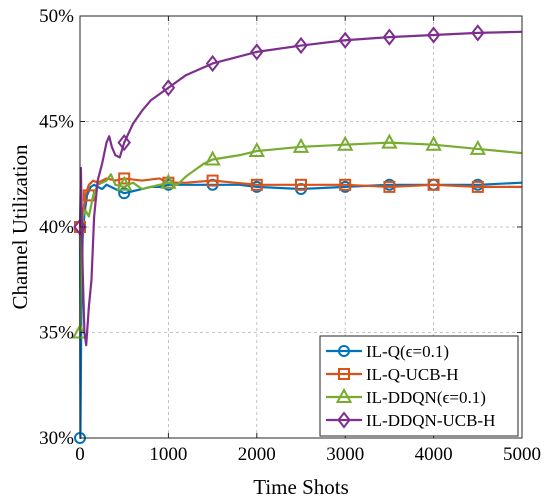  I want to click on legend-entry: IL-Q-UCB-H, so click(392, 374).